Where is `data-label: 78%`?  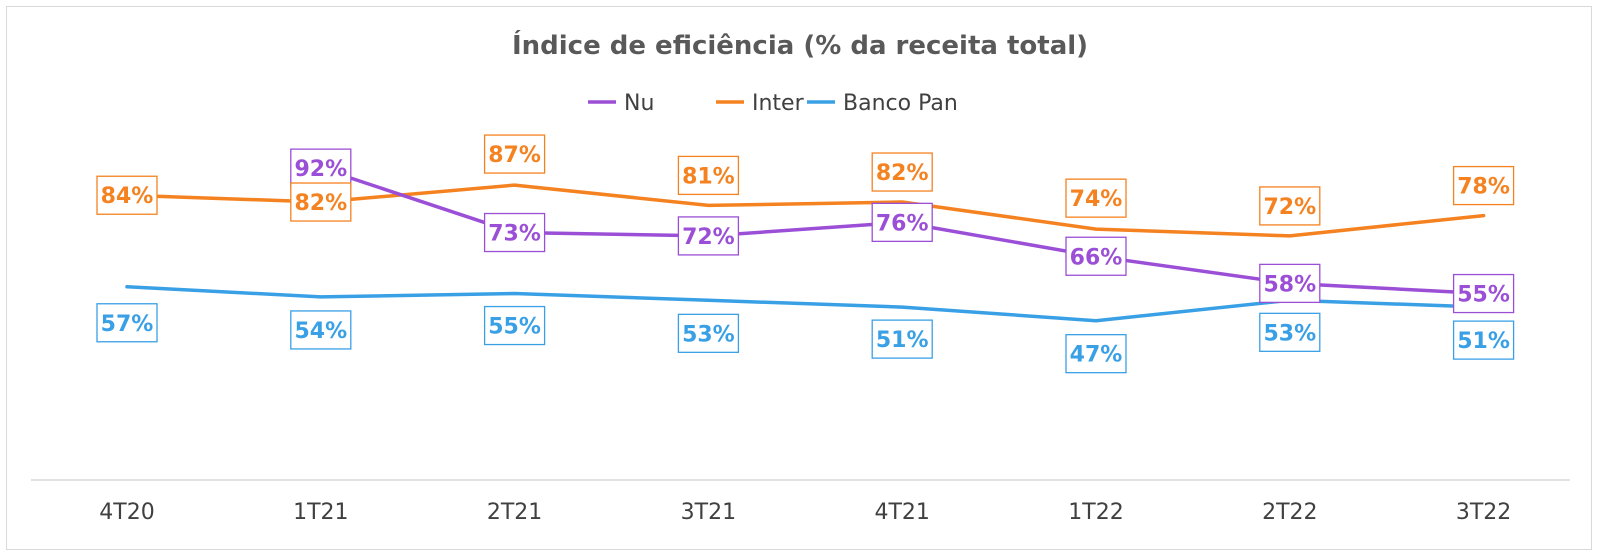 data-label: 78% is located at coordinates (1483, 185).